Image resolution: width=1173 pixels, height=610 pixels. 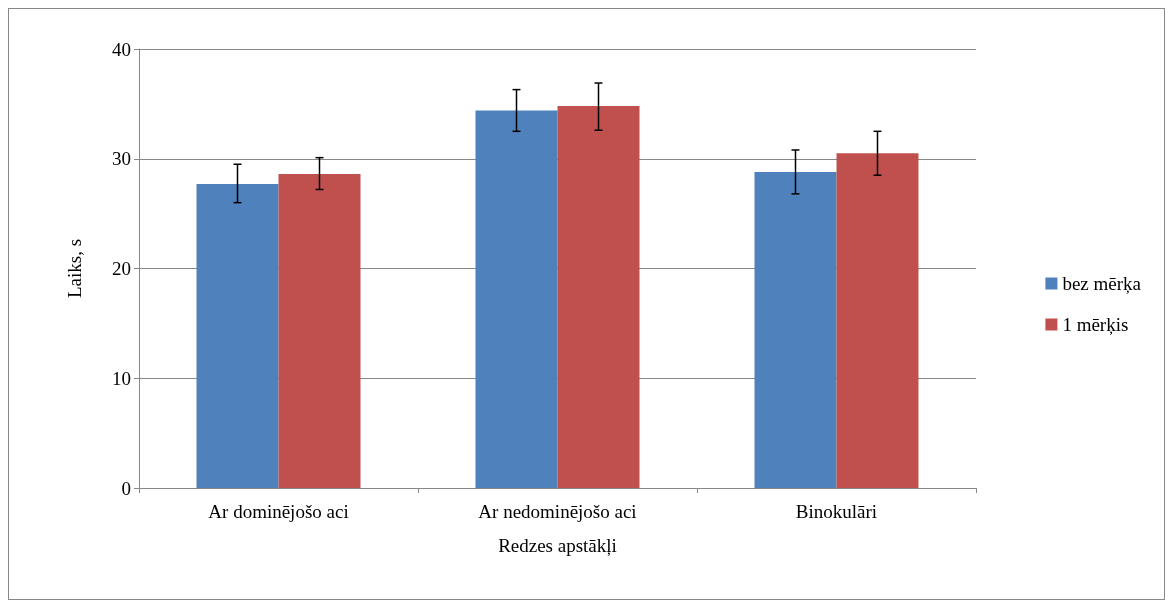 I want to click on y-tick-label: 40, so click(x=121, y=49).